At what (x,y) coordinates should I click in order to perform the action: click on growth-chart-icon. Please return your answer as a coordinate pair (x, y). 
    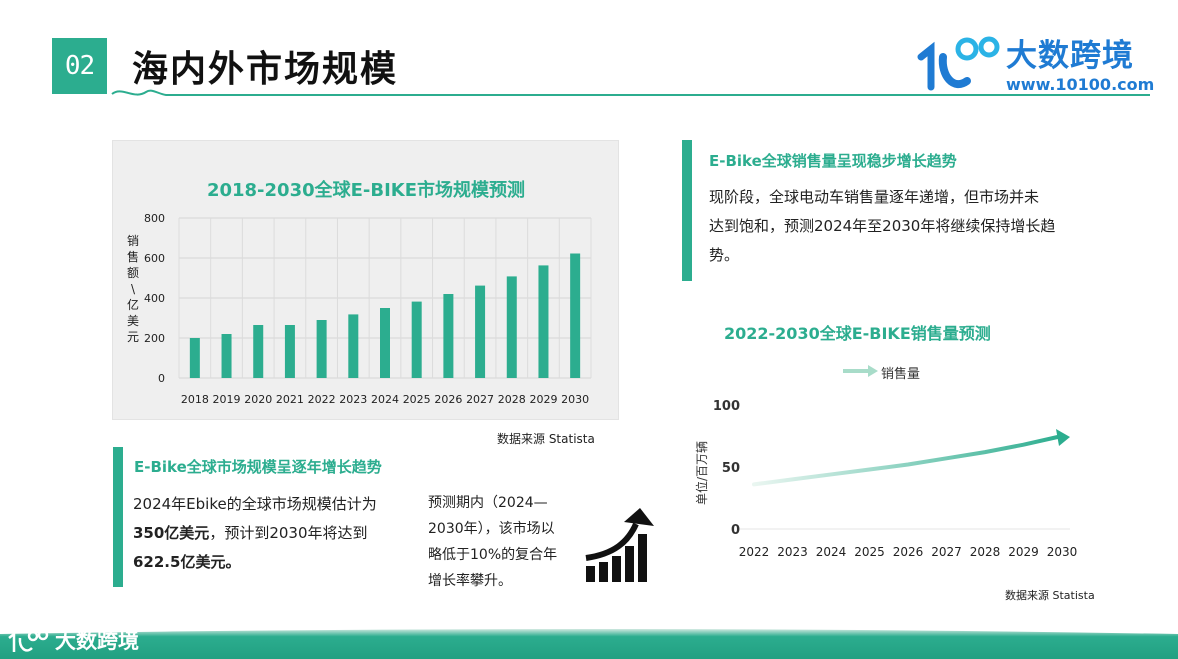
    Looking at the image, I should click on (619, 545).